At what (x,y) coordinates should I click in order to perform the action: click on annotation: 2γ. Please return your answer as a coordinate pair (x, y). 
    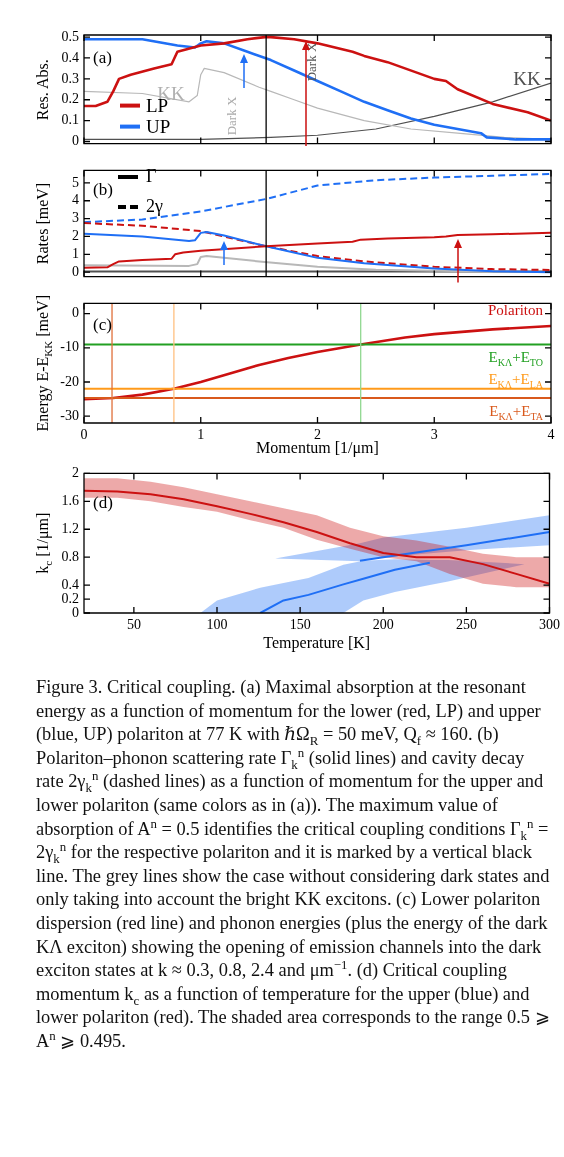
    Looking at the image, I should click on (154, 206).